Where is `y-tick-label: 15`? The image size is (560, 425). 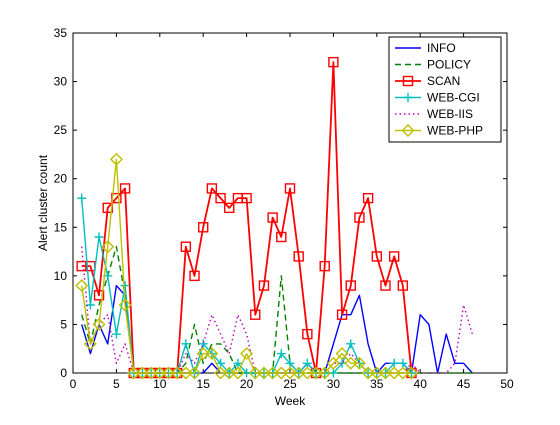 y-tick-label: 15 is located at coordinates (61, 227).